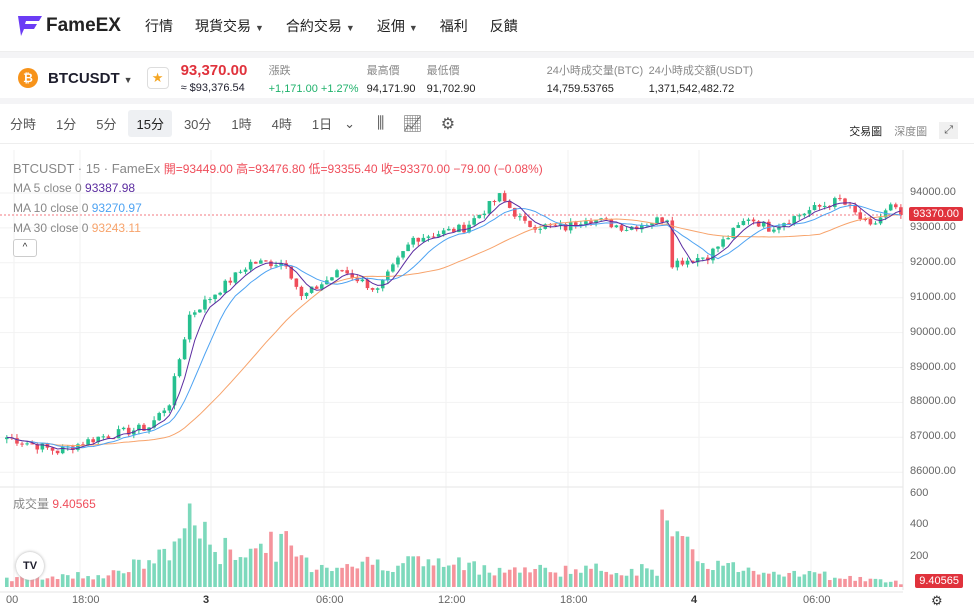 This screenshot has height=612, width=974. Describe the element at coordinates (412, 124) in the screenshot. I see `indicator-icon: 📈︎` at that location.